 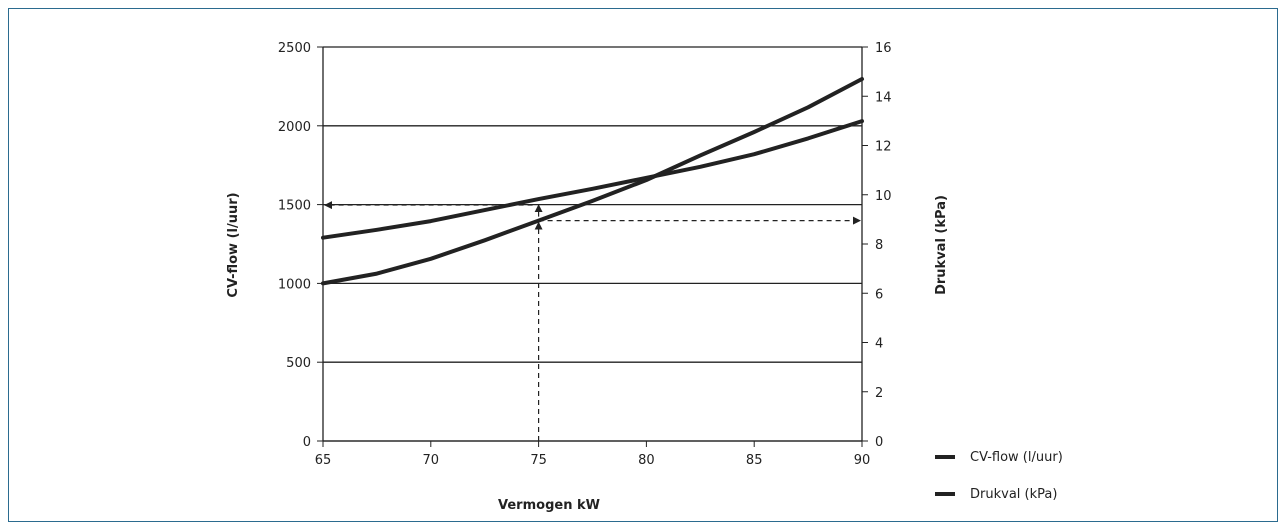 What do you see at coordinates (1013, 494) in the screenshot?
I see `legend-label-drukval: Drukval (kPa)` at bounding box center [1013, 494].